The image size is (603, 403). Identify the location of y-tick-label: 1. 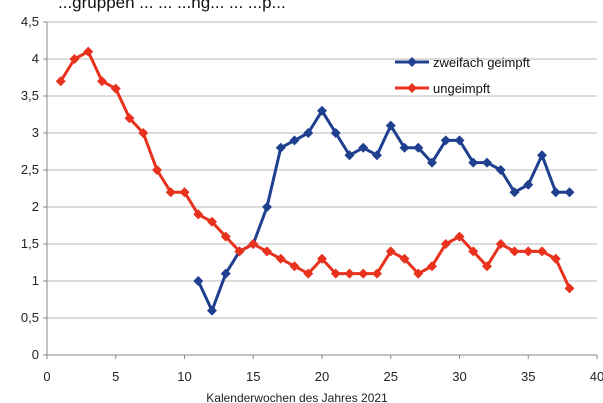
(35, 280).